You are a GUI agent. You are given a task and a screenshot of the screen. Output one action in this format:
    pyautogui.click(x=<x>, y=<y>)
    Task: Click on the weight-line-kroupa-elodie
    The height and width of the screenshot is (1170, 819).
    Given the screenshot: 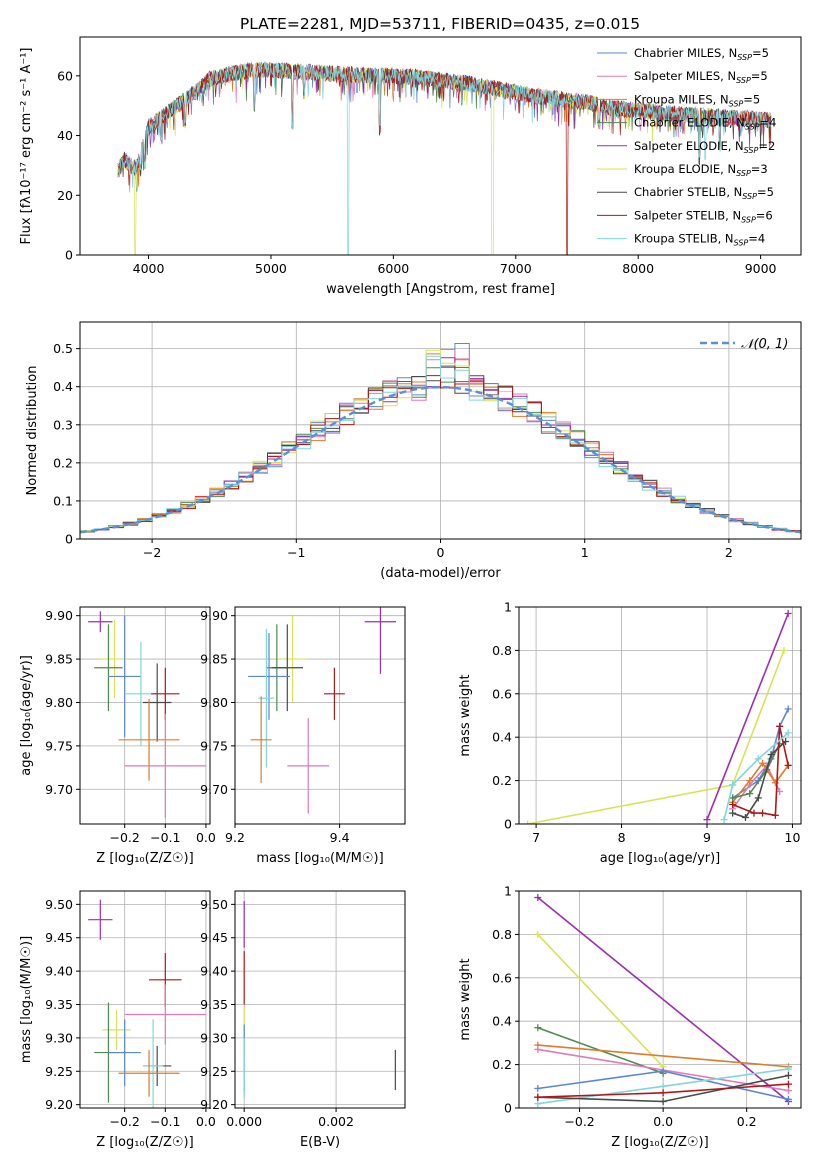 What is the action you would take?
    pyautogui.click(x=600, y=1000)
    